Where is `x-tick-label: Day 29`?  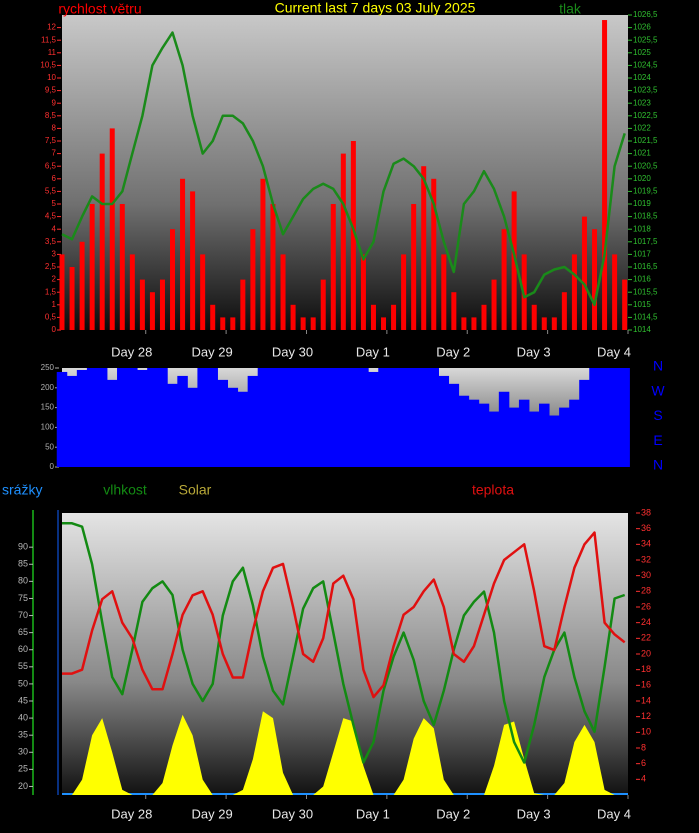
x-tick-label: Day 29 is located at coordinates (212, 813).